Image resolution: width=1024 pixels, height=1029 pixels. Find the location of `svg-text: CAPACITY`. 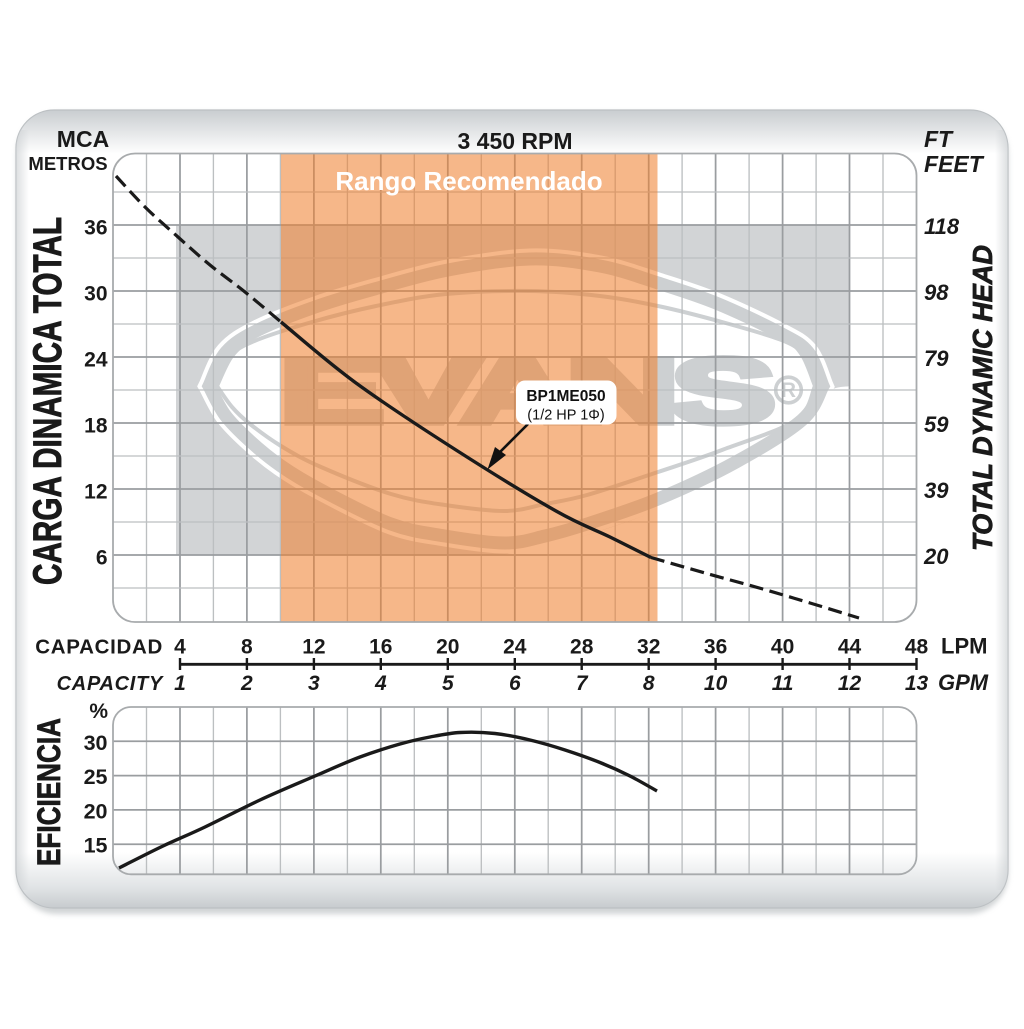

svg-text: CAPACITY is located at coordinates (110, 684).